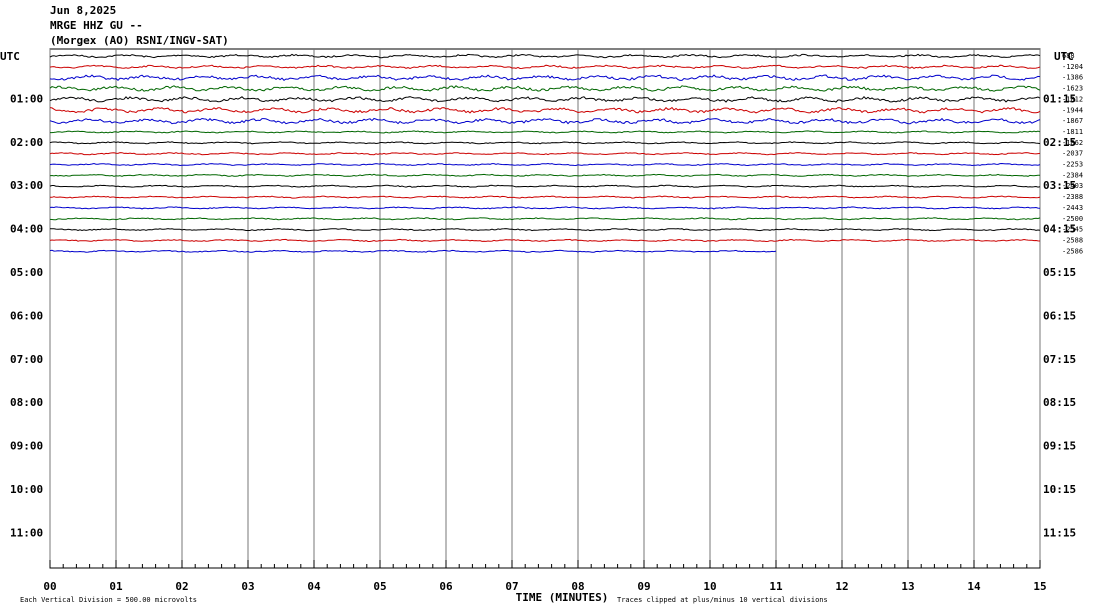  Describe the element at coordinates (446, 586) in the screenshot. I see `x-tick-label: 06` at that location.